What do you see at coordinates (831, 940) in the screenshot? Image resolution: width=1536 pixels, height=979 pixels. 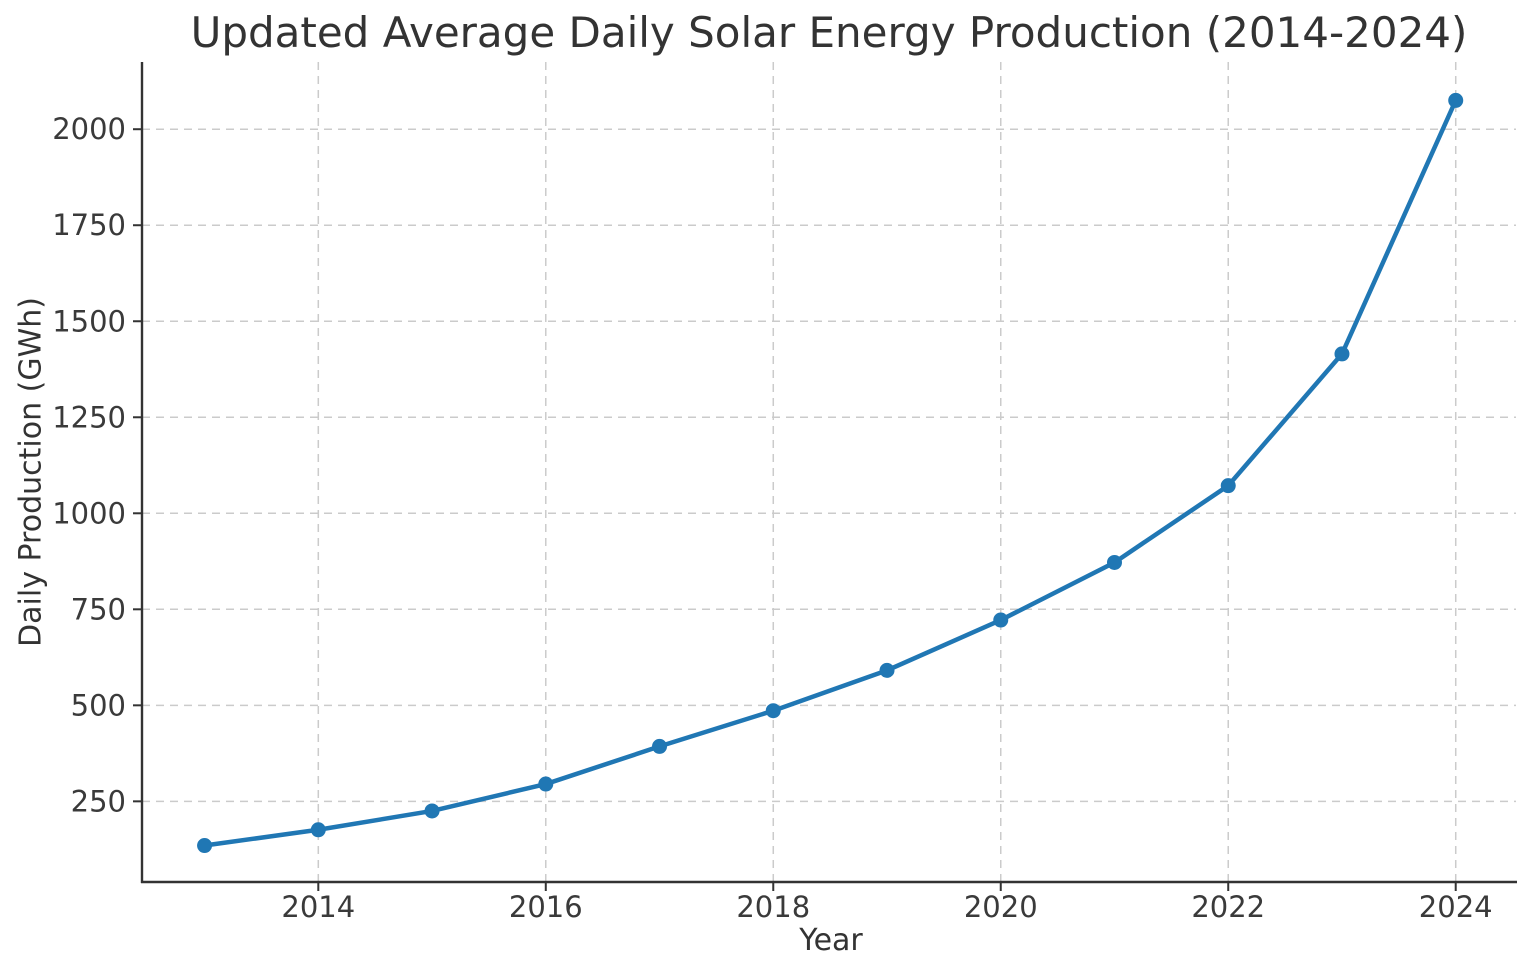 I see `x-axis-label: Year` at bounding box center [831, 940].